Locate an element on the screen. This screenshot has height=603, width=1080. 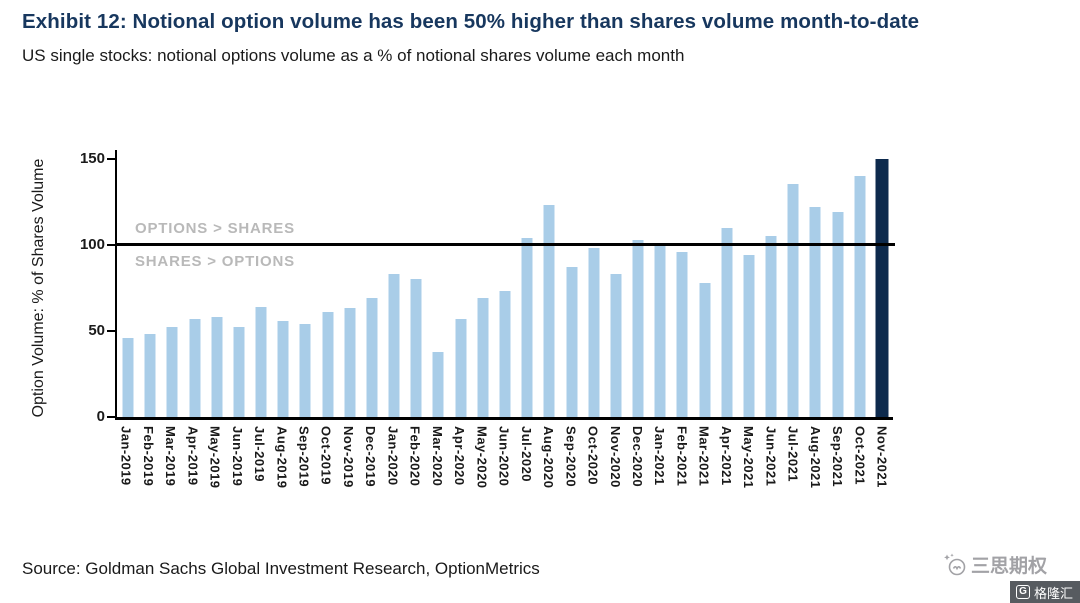
x-tick: Jun-2021 is located at coordinates (771, 480).